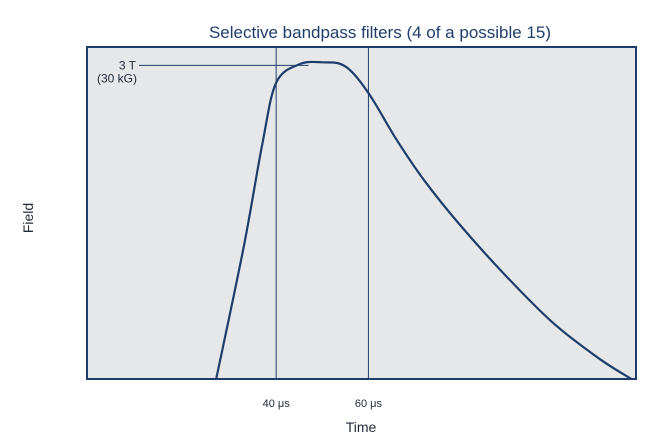  I want to click on x-tick-label: 40 μs, so click(277, 404).